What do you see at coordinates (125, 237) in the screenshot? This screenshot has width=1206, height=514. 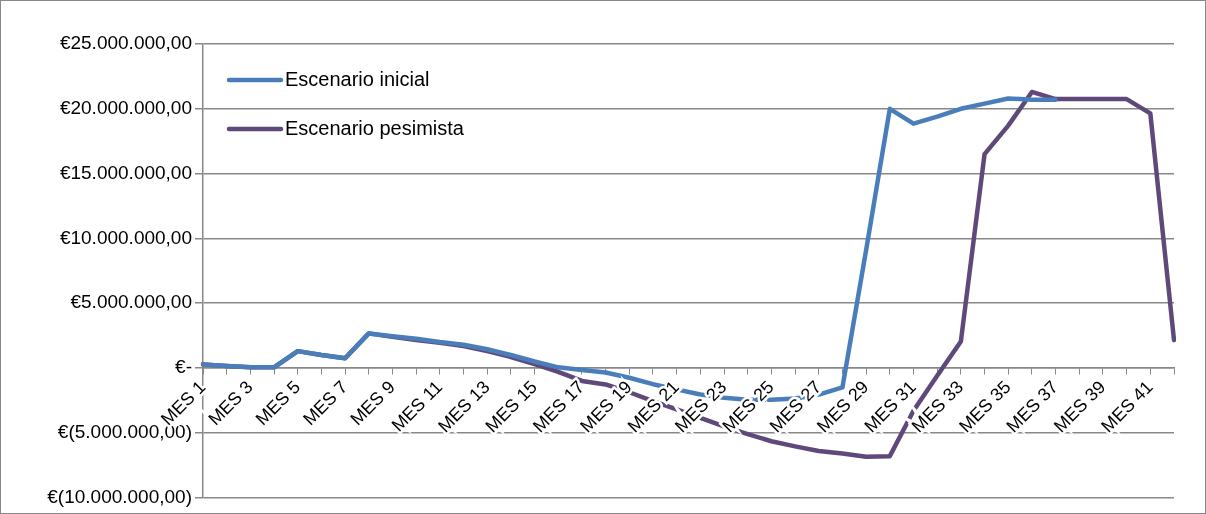 I see `y-tick-label: €10.000.000,00` at bounding box center [125, 237].